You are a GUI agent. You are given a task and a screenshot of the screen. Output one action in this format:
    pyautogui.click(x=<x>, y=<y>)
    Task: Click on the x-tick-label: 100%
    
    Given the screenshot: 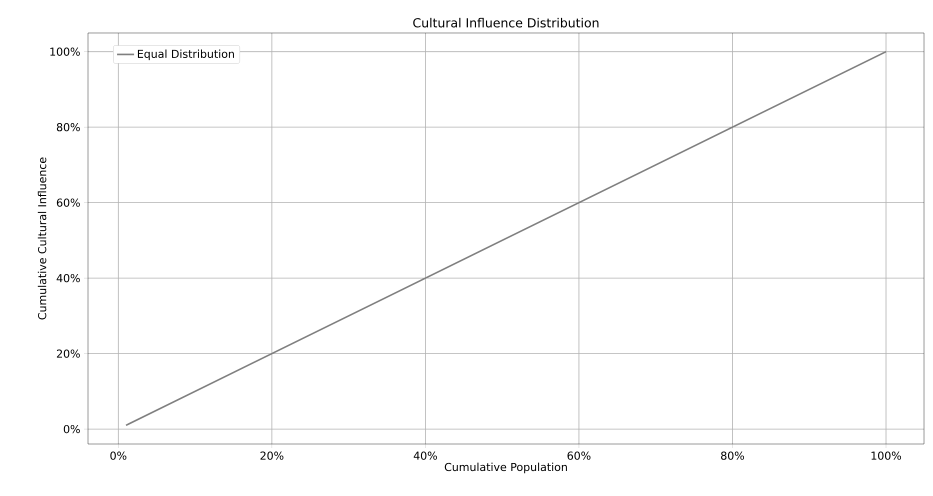 What is the action you would take?
    pyautogui.click(x=887, y=456)
    